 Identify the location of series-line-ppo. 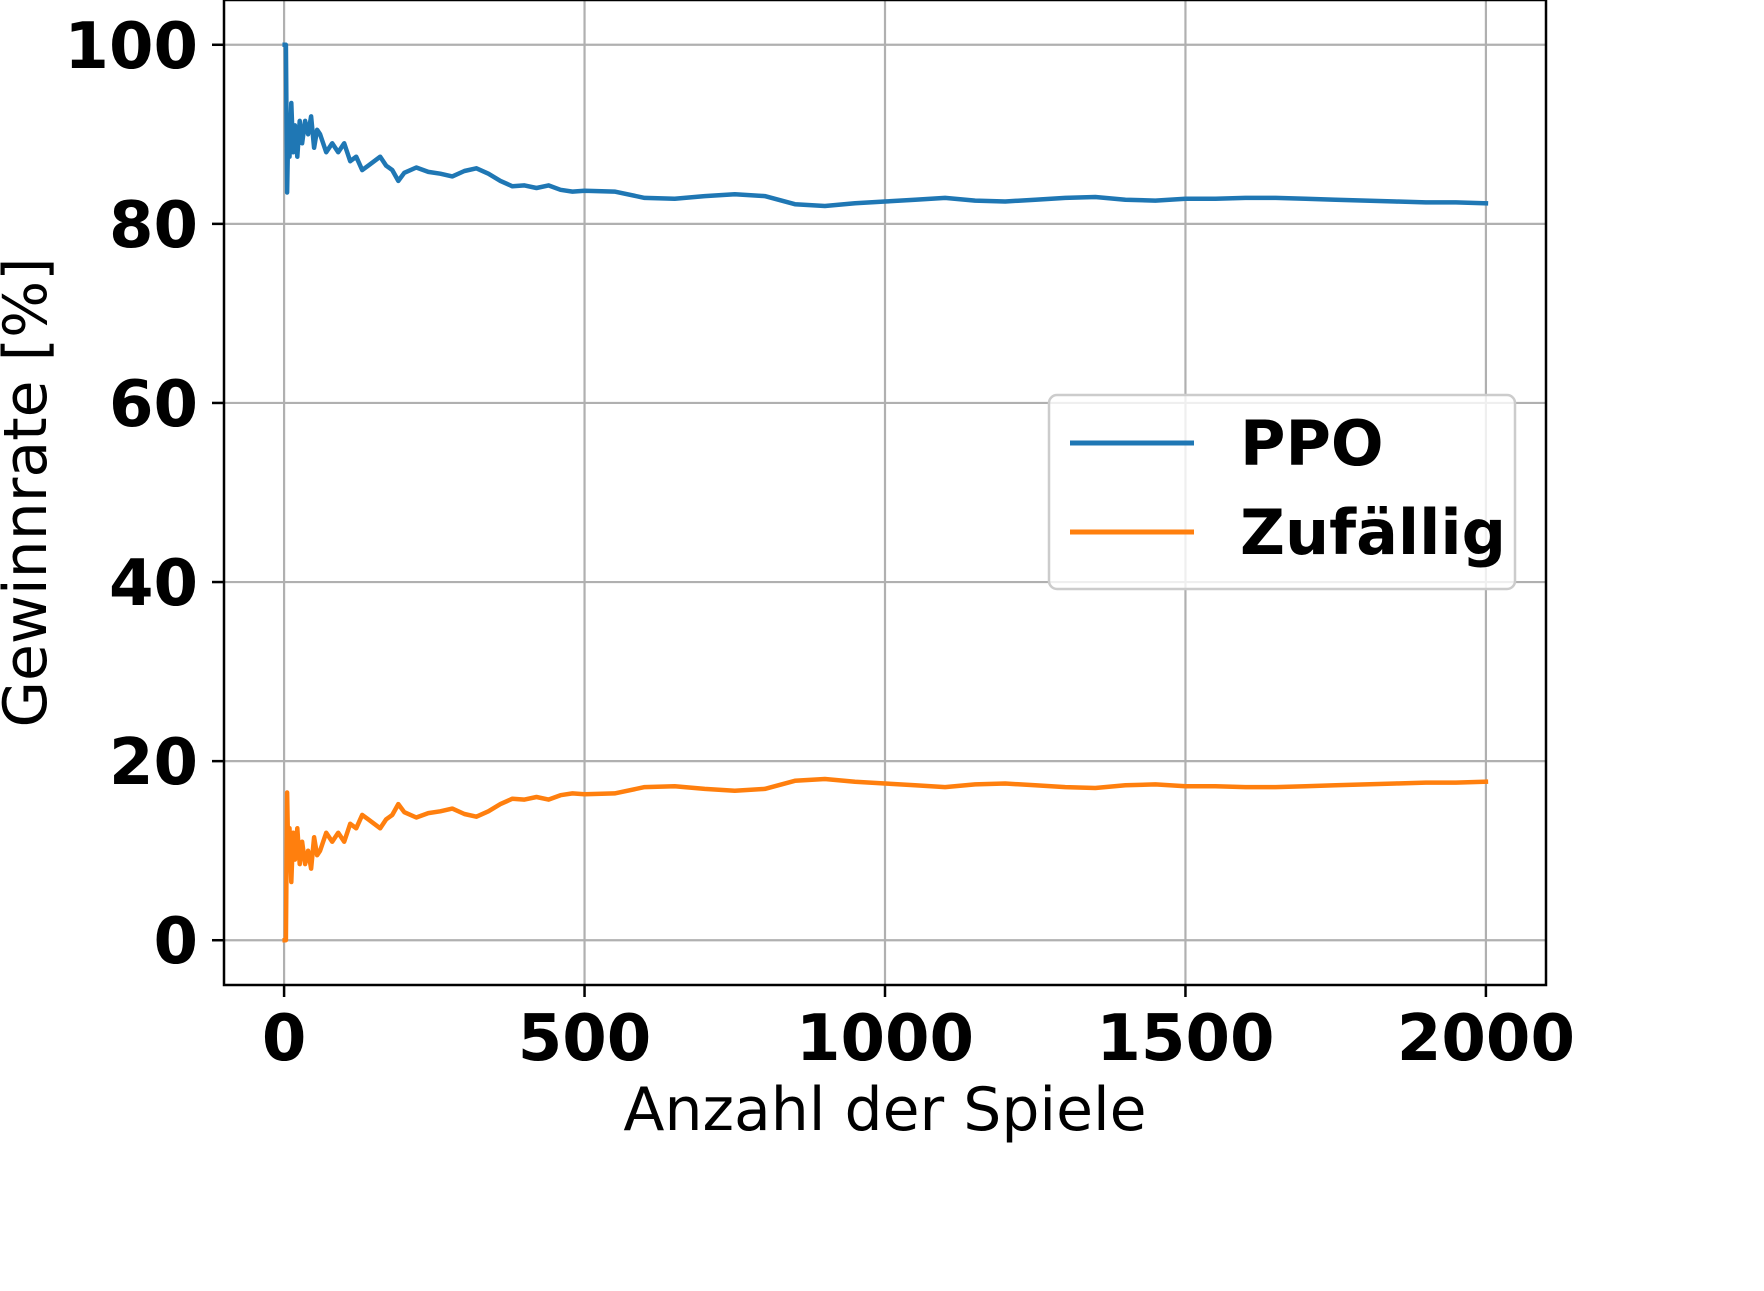
(885, 125).